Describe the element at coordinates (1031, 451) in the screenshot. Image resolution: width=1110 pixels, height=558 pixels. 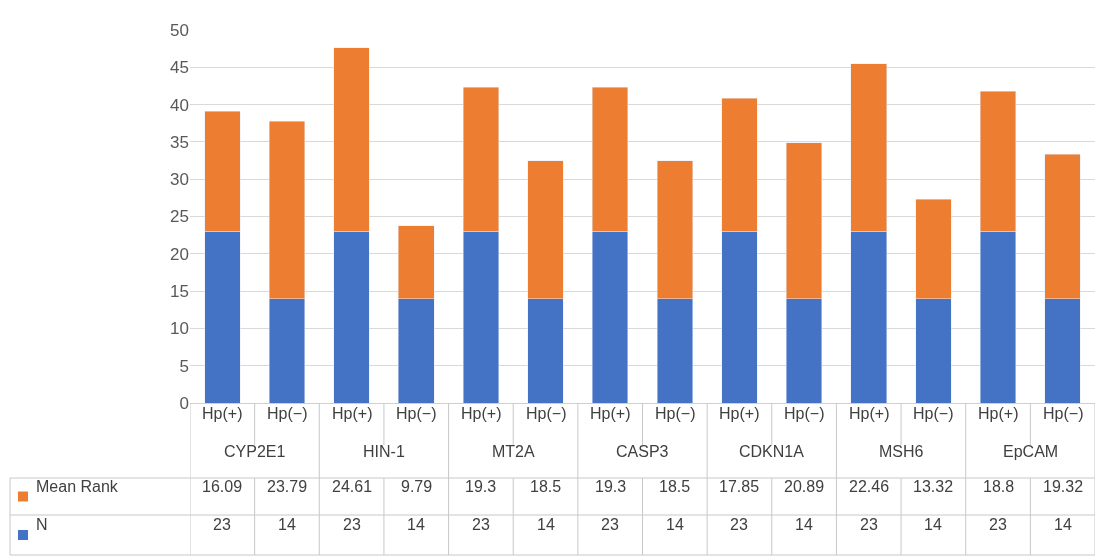
I see `text: EpCAM` at that location.